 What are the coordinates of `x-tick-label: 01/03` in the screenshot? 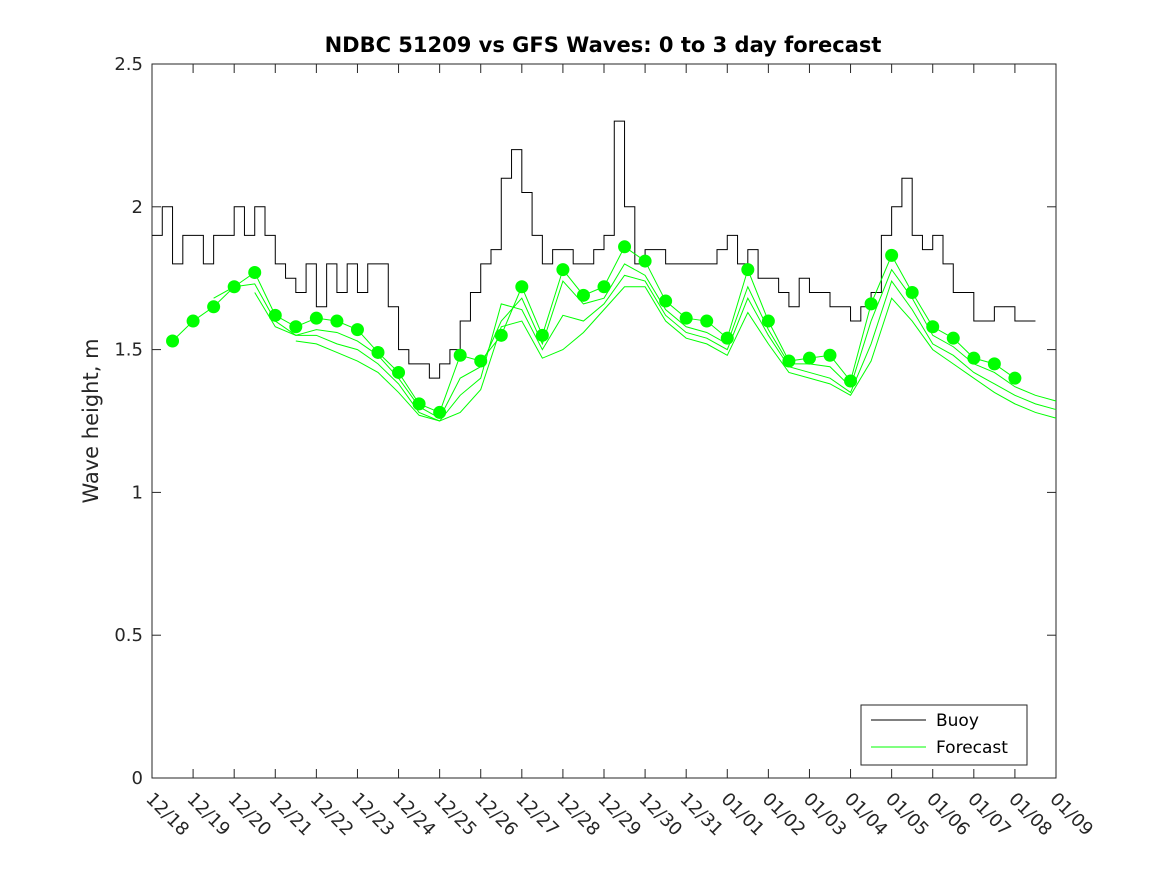 It's located at (825, 815).